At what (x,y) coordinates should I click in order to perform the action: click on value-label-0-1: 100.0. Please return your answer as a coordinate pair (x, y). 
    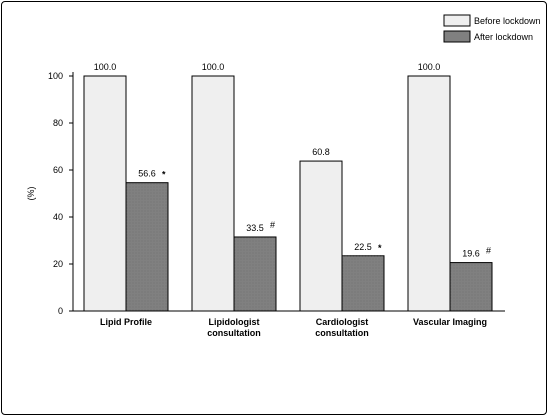
    Looking at the image, I should click on (213, 67).